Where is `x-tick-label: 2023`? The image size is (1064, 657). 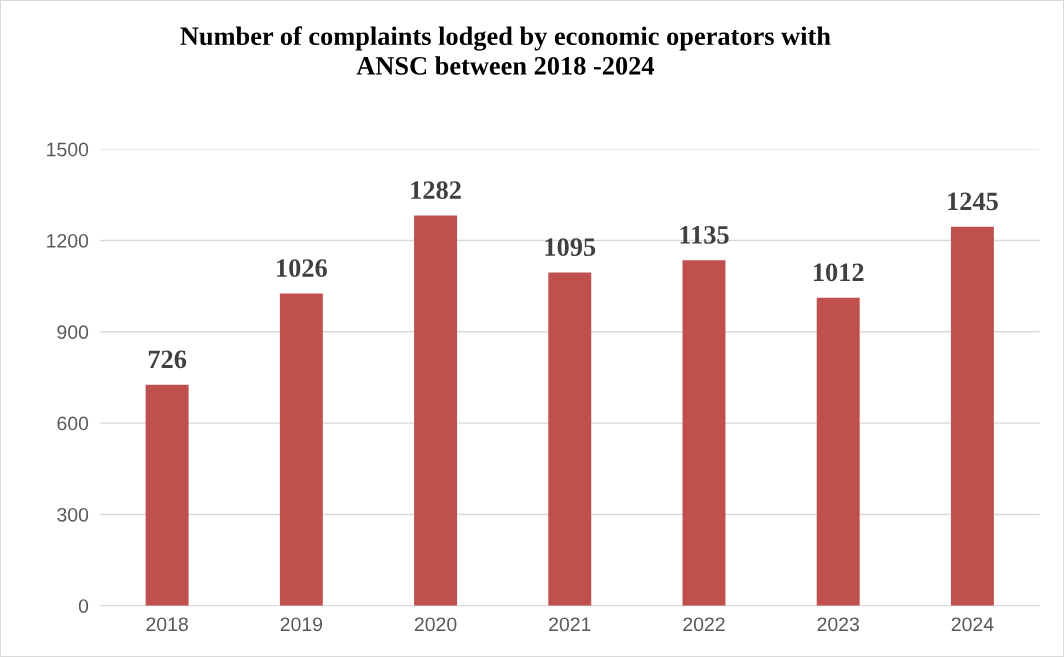
x-tick-label: 2023 is located at coordinates (838, 624).